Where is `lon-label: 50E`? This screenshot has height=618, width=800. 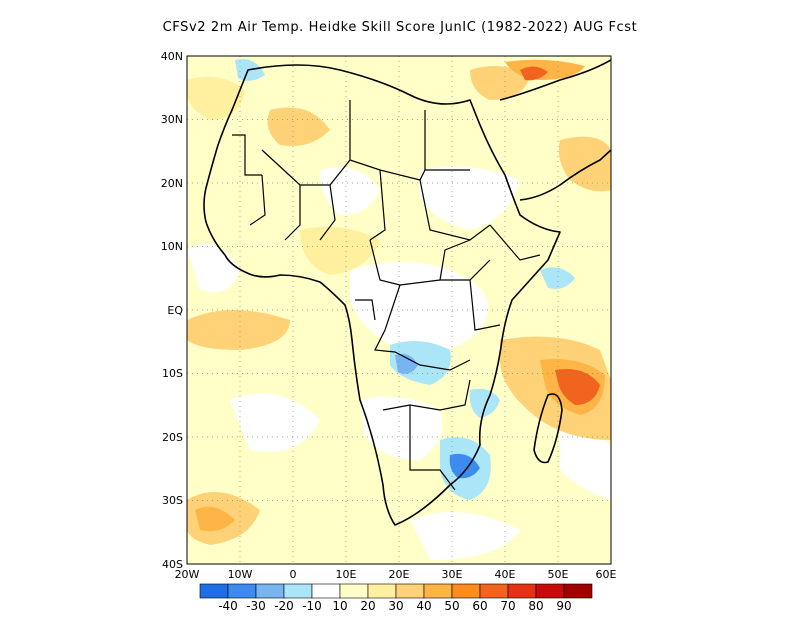
lon-label: 50E is located at coordinates (558, 574).